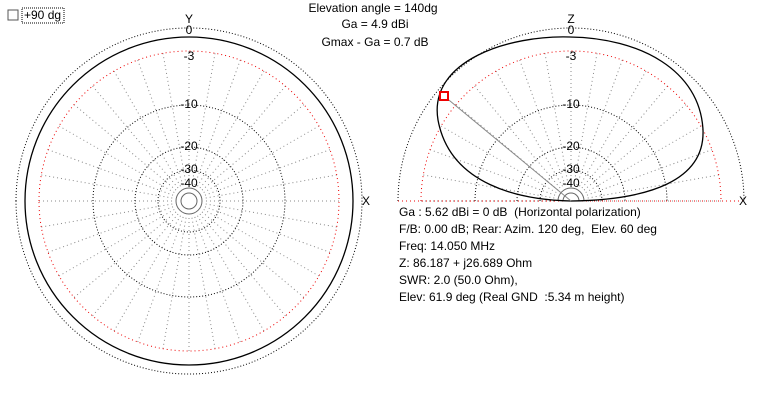 The width and height of the screenshot is (758, 402). I want to click on header-line: Elevation angle = 140dg, so click(372, 8).